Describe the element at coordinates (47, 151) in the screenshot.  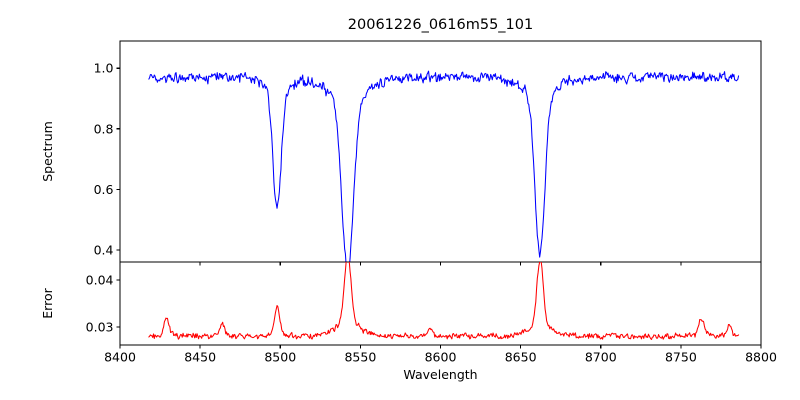
I see `spectrum-axis-label: Spectrum` at that location.